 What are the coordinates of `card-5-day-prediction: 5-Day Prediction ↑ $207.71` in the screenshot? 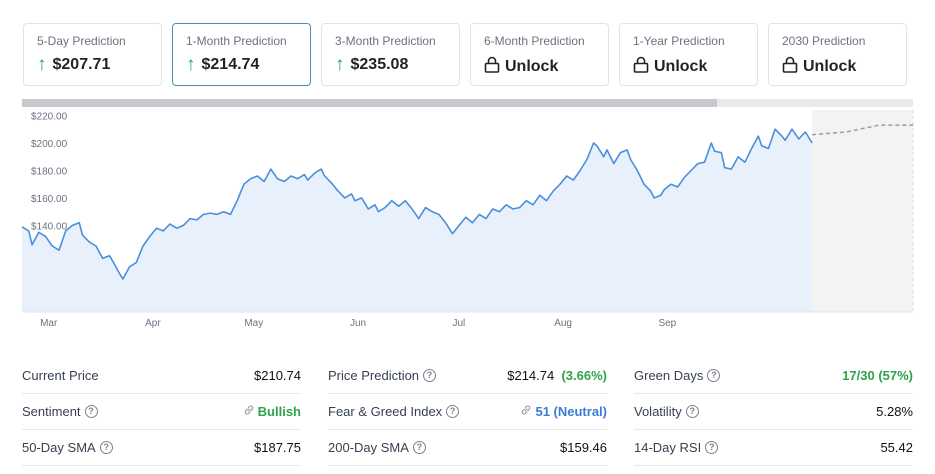 It's located at (92, 54).